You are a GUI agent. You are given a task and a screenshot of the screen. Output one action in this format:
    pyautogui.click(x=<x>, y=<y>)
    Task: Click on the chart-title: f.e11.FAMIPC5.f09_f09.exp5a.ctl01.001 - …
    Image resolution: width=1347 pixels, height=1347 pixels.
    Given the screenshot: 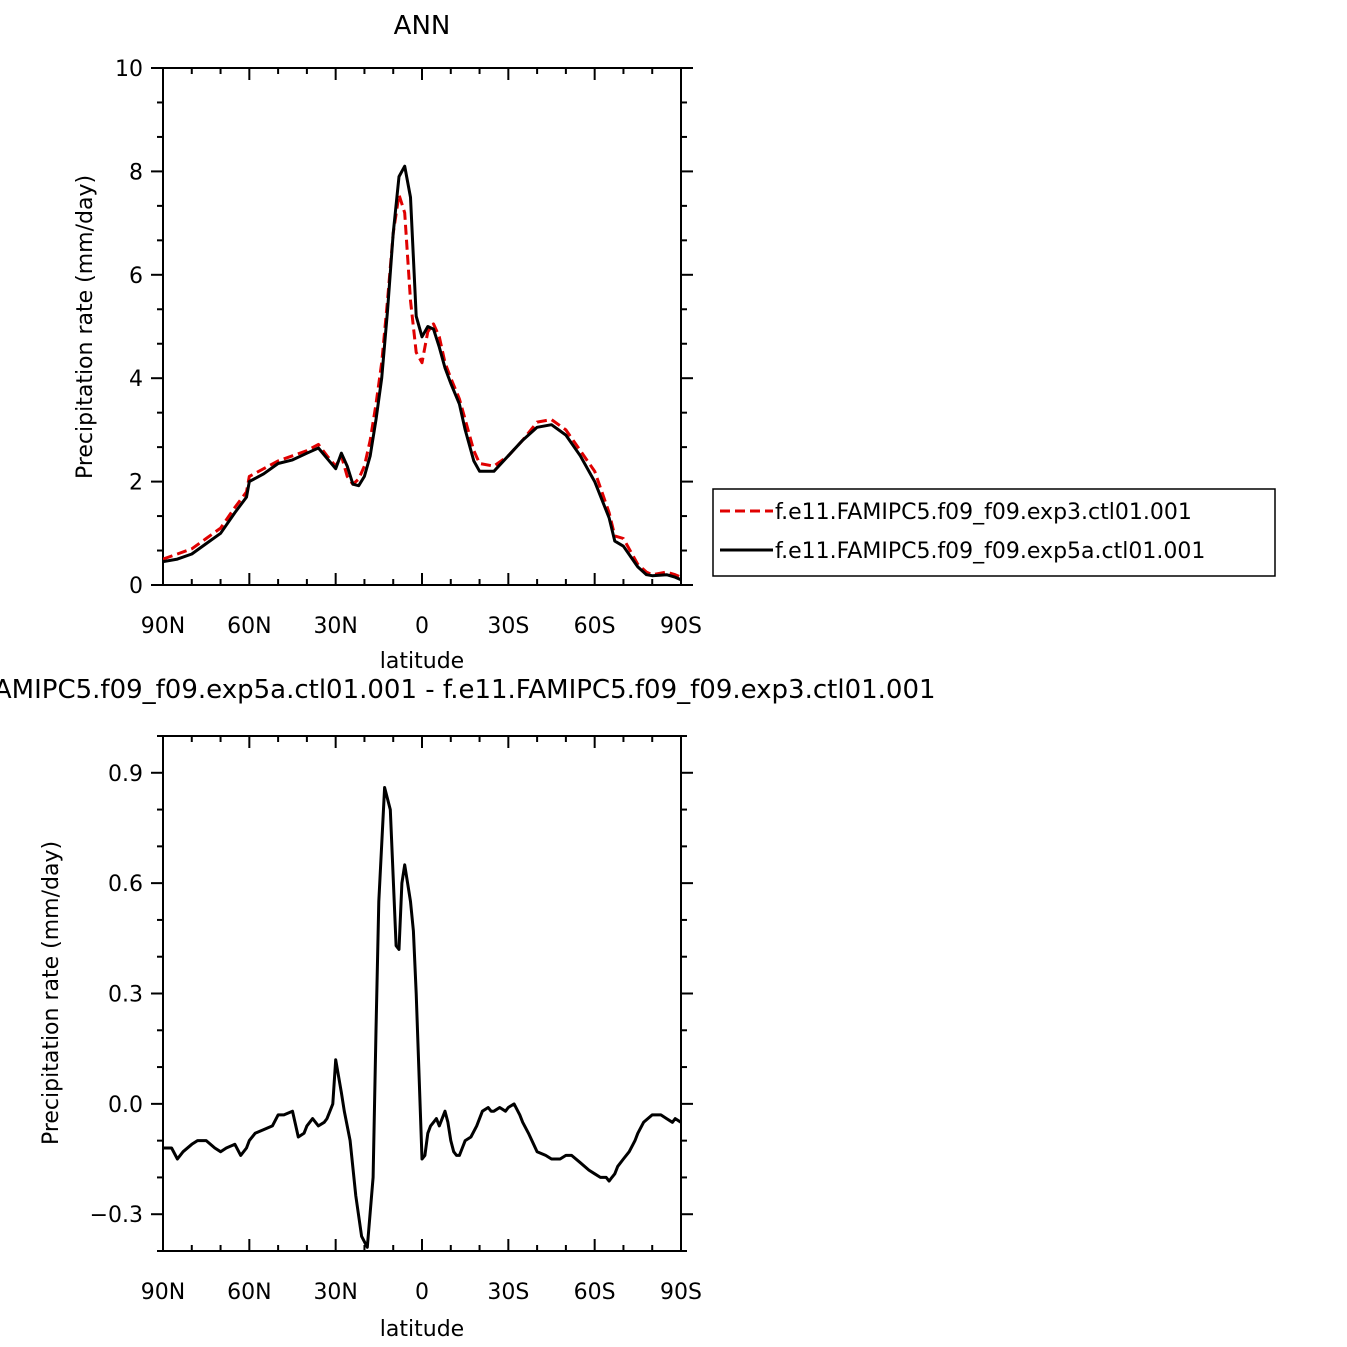 What is the action you would take?
    pyautogui.click(x=468, y=690)
    